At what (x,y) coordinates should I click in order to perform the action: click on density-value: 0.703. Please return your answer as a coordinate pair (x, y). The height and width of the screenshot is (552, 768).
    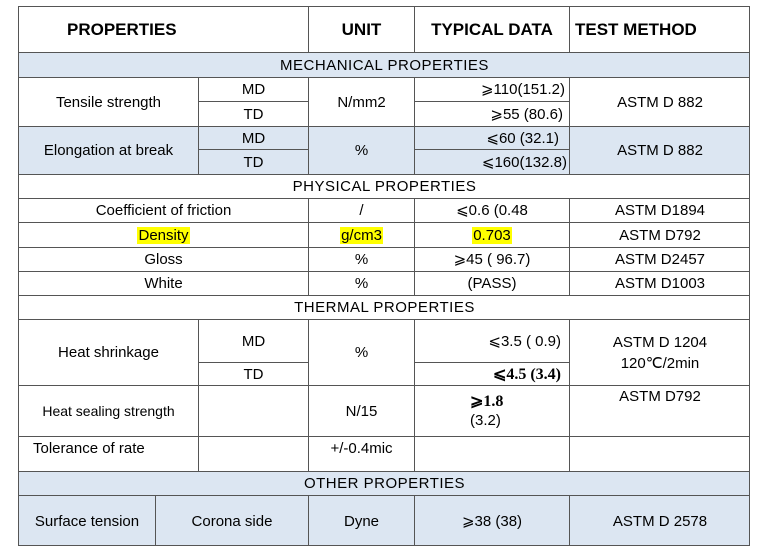
    Looking at the image, I should click on (491, 234).